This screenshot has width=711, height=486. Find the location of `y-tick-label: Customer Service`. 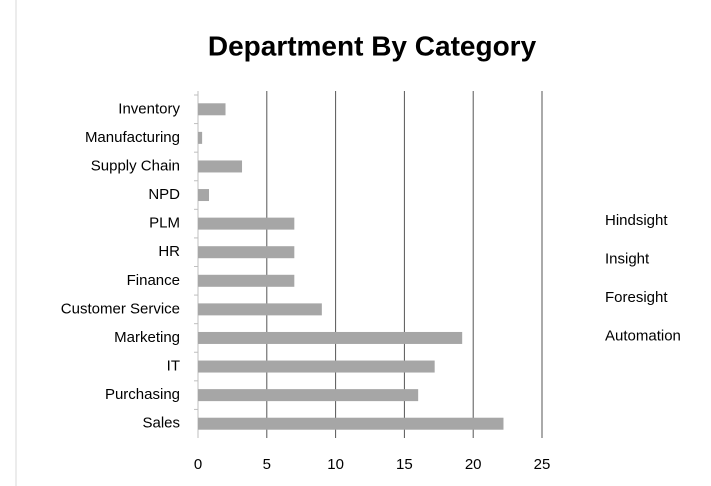

y-tick-label: Customer Service is located at coordinates (120, 308).